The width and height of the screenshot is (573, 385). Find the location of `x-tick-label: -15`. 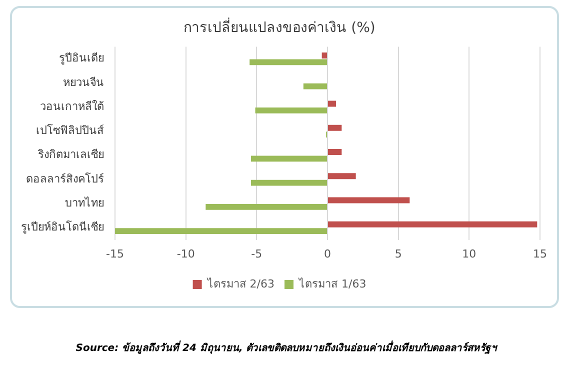

x-tick-label: -15 is located at coordinates (115, 253).